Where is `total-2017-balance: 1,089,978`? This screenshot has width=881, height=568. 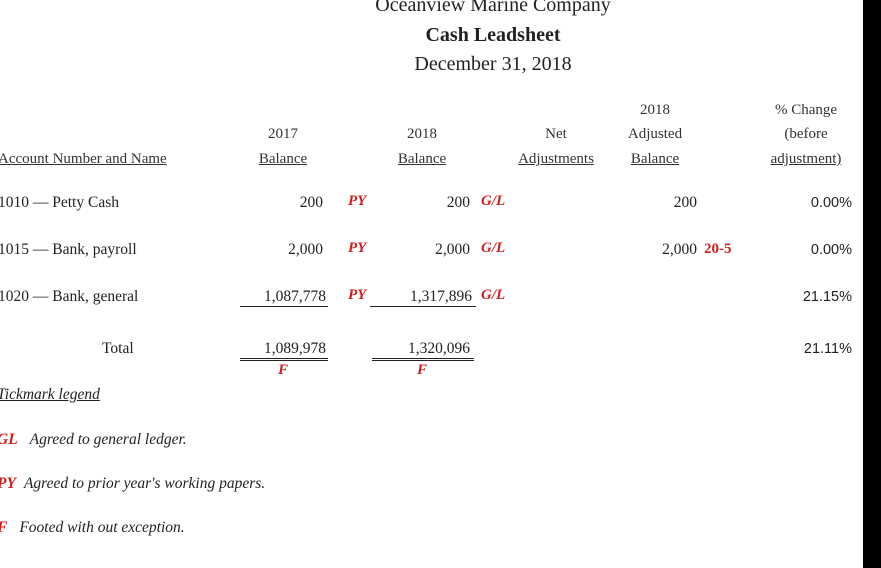 total-2017-balance: 1,089,978 is located at coordinates (284, 350).